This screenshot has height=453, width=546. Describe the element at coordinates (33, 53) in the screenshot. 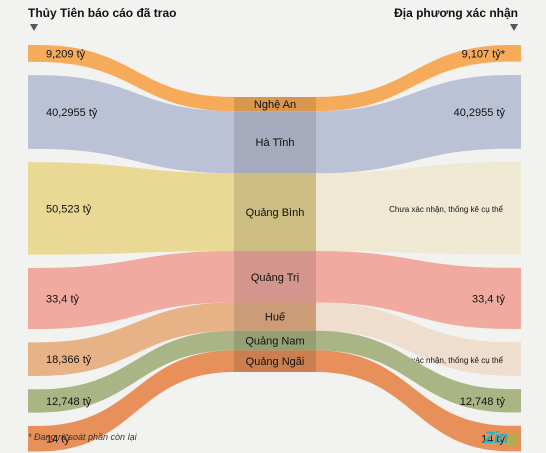

I see `left-bar-nghe-an` at that location.